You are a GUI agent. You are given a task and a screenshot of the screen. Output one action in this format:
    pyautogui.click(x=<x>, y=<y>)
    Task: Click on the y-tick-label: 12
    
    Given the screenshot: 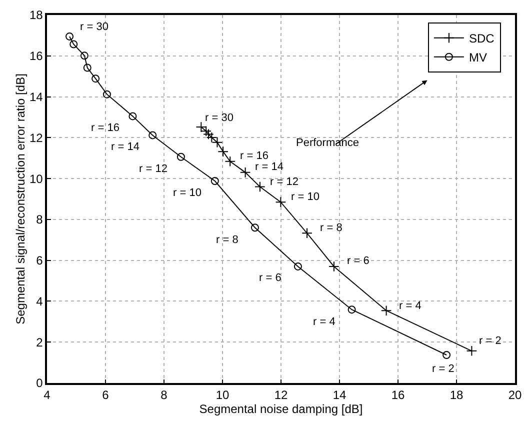 What is the action you would take?
    pyautogui.click(x=36, y=137)
    